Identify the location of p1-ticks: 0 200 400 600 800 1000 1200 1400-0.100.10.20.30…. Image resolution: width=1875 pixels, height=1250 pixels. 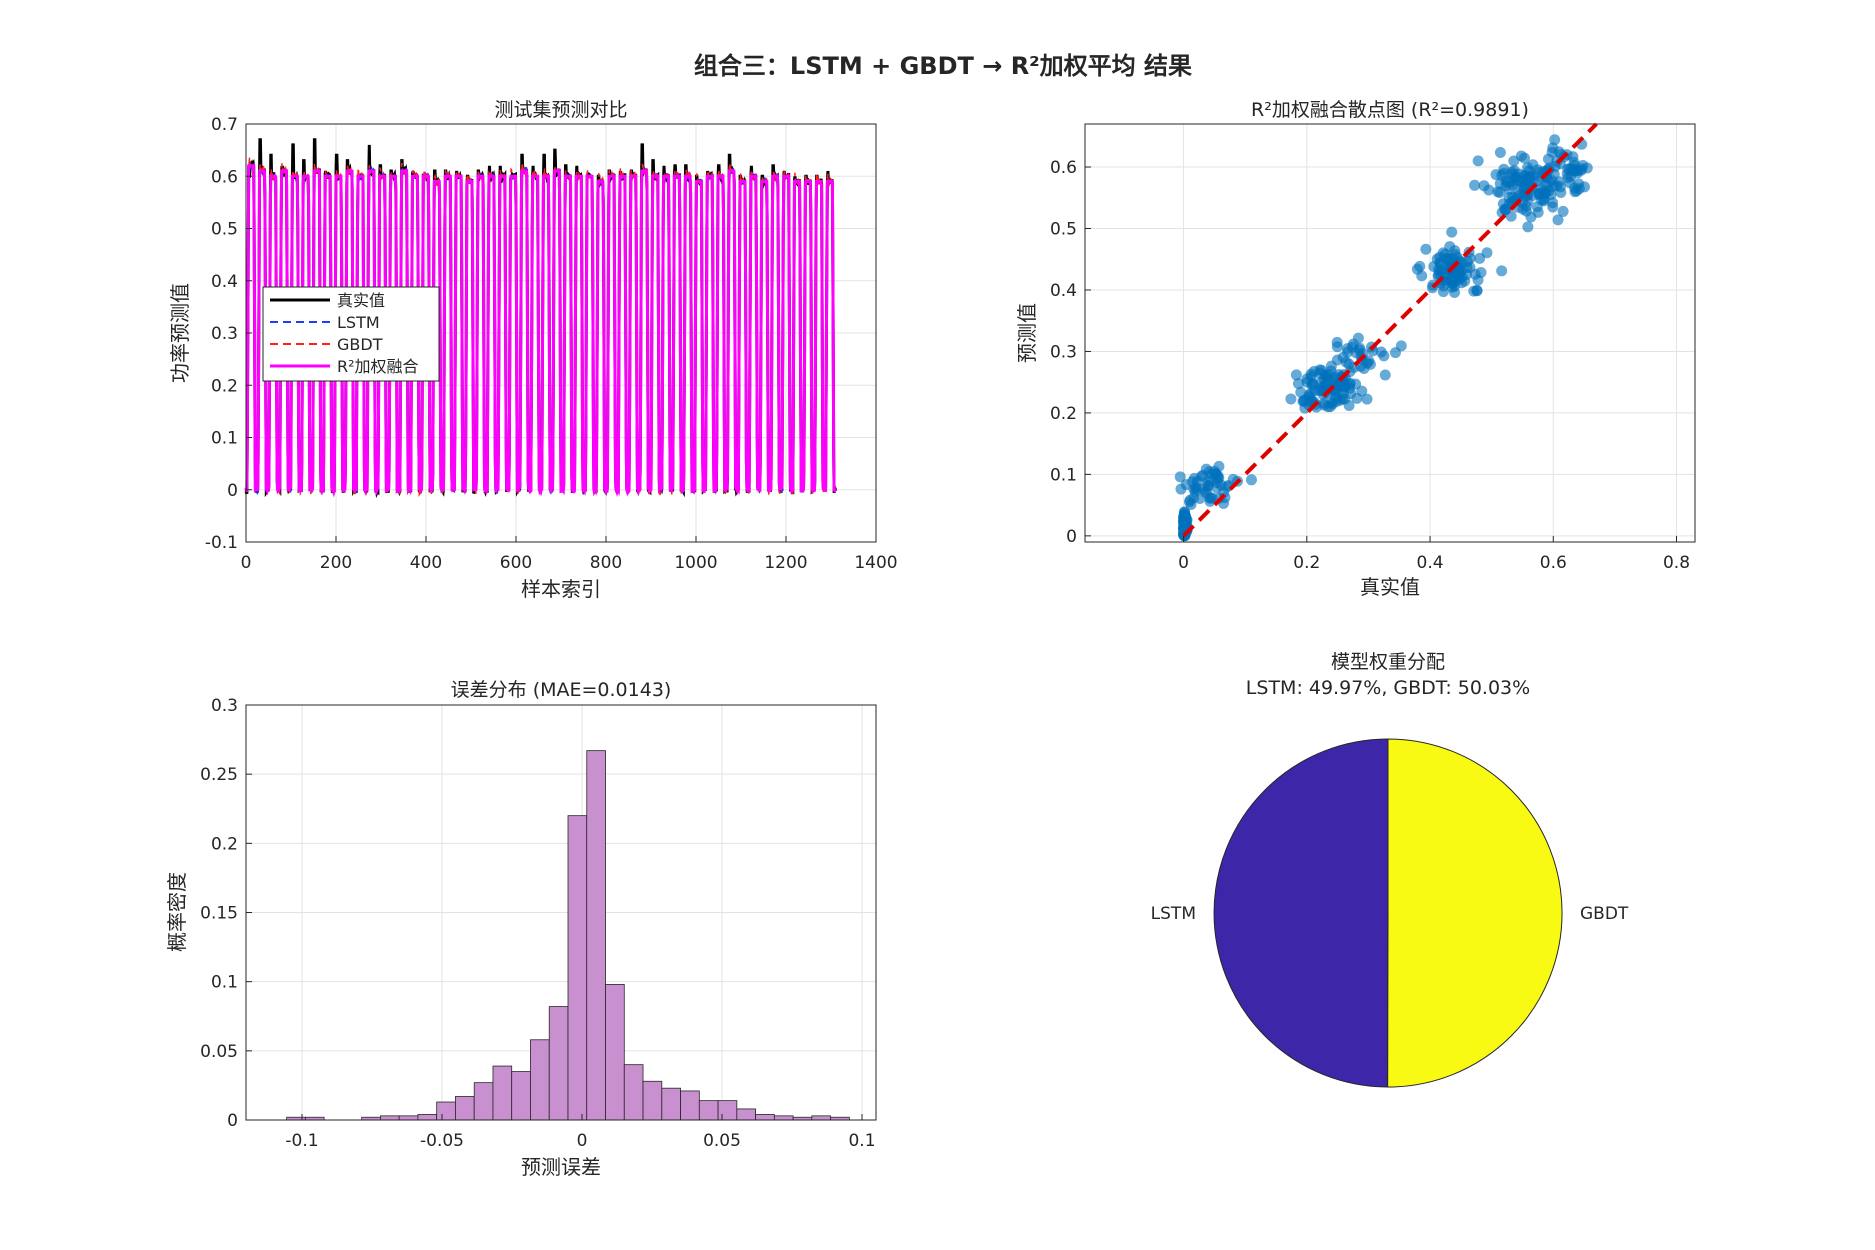
(551, 344).